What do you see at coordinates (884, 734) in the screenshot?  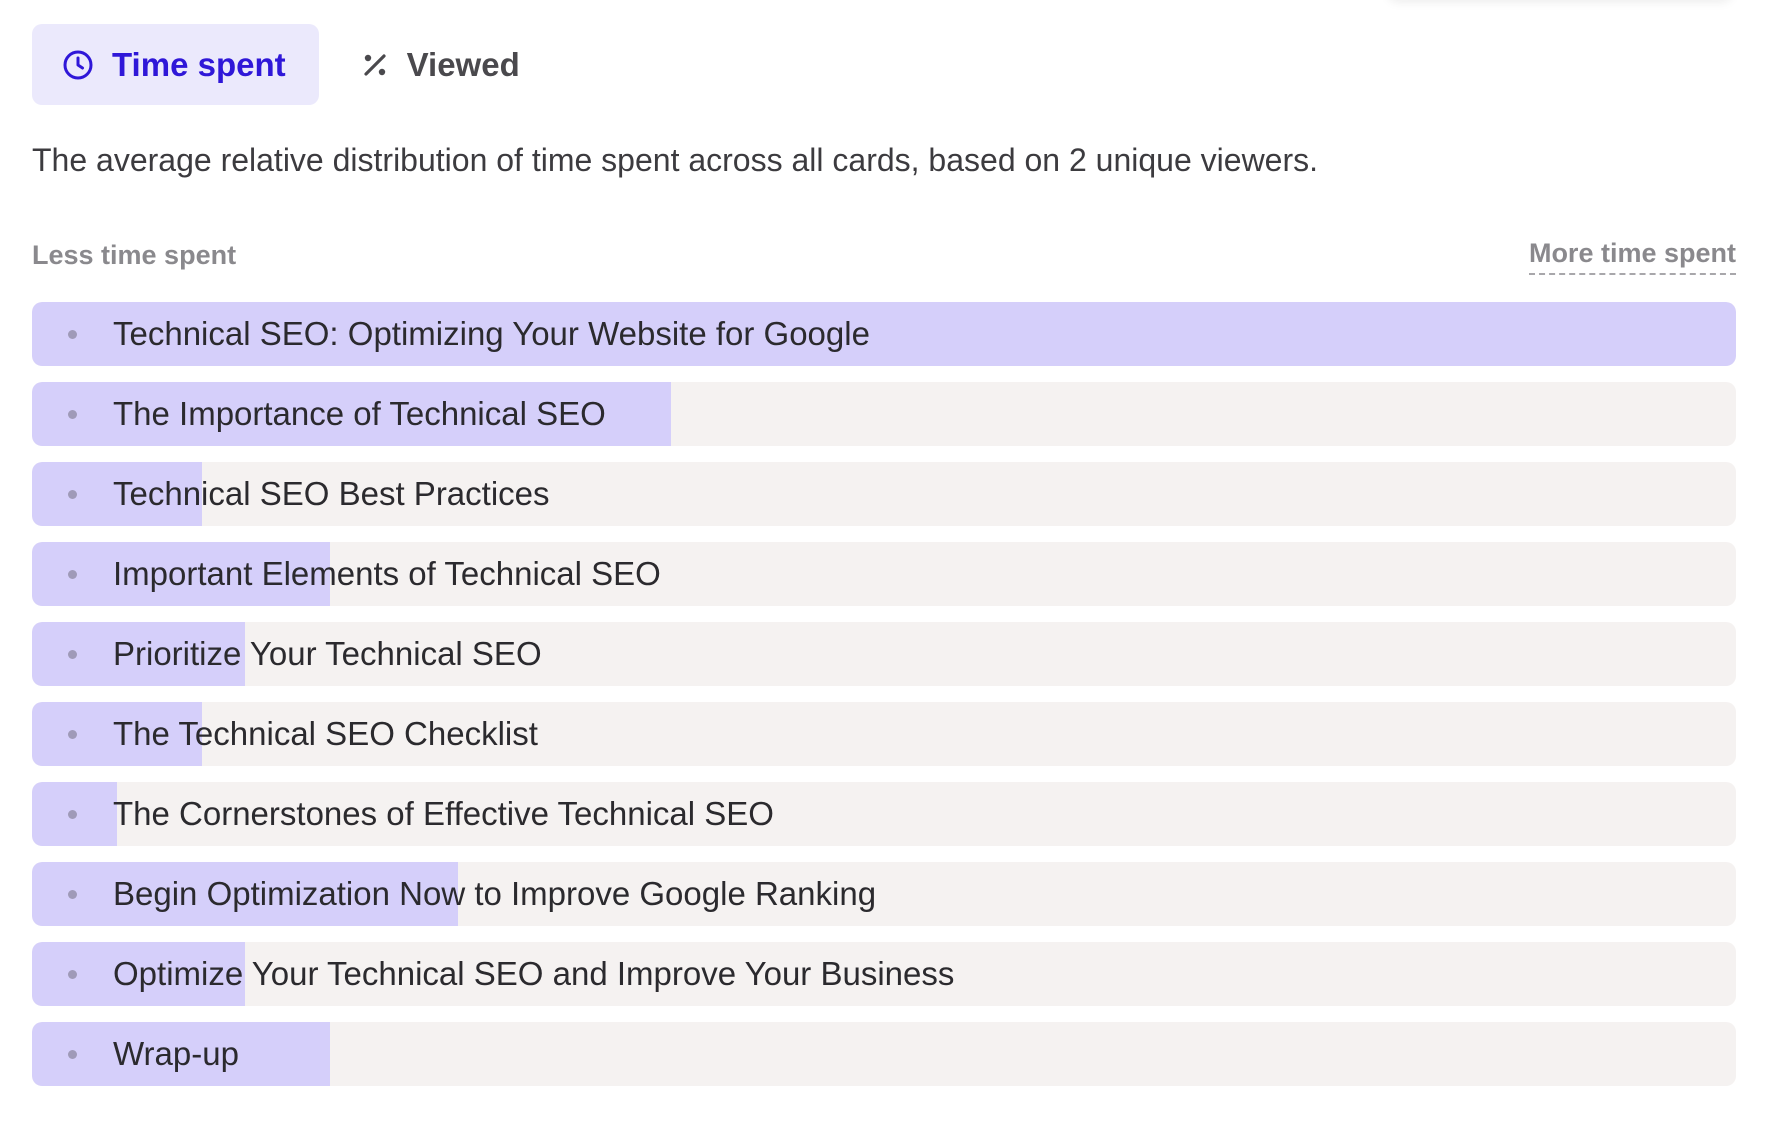 I see `card-row: The Technical SEO Checklist` at bounding box center [884, 734].